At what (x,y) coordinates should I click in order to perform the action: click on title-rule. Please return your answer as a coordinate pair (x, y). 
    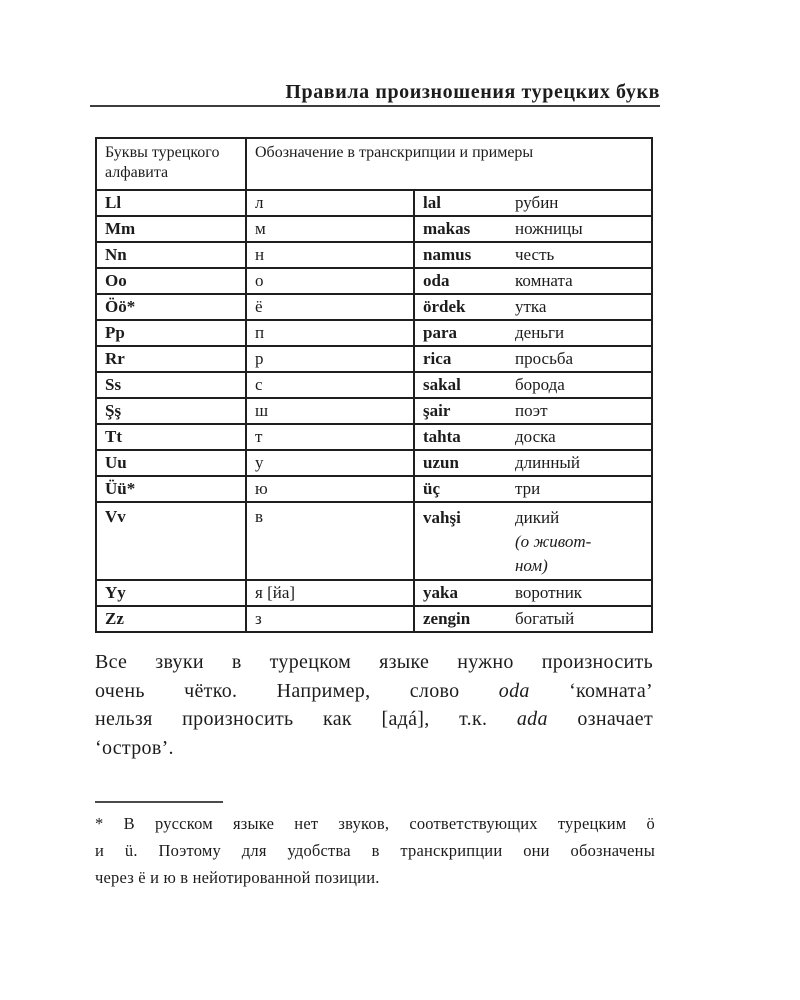
    Looking at the image, I should click on (375, 106).